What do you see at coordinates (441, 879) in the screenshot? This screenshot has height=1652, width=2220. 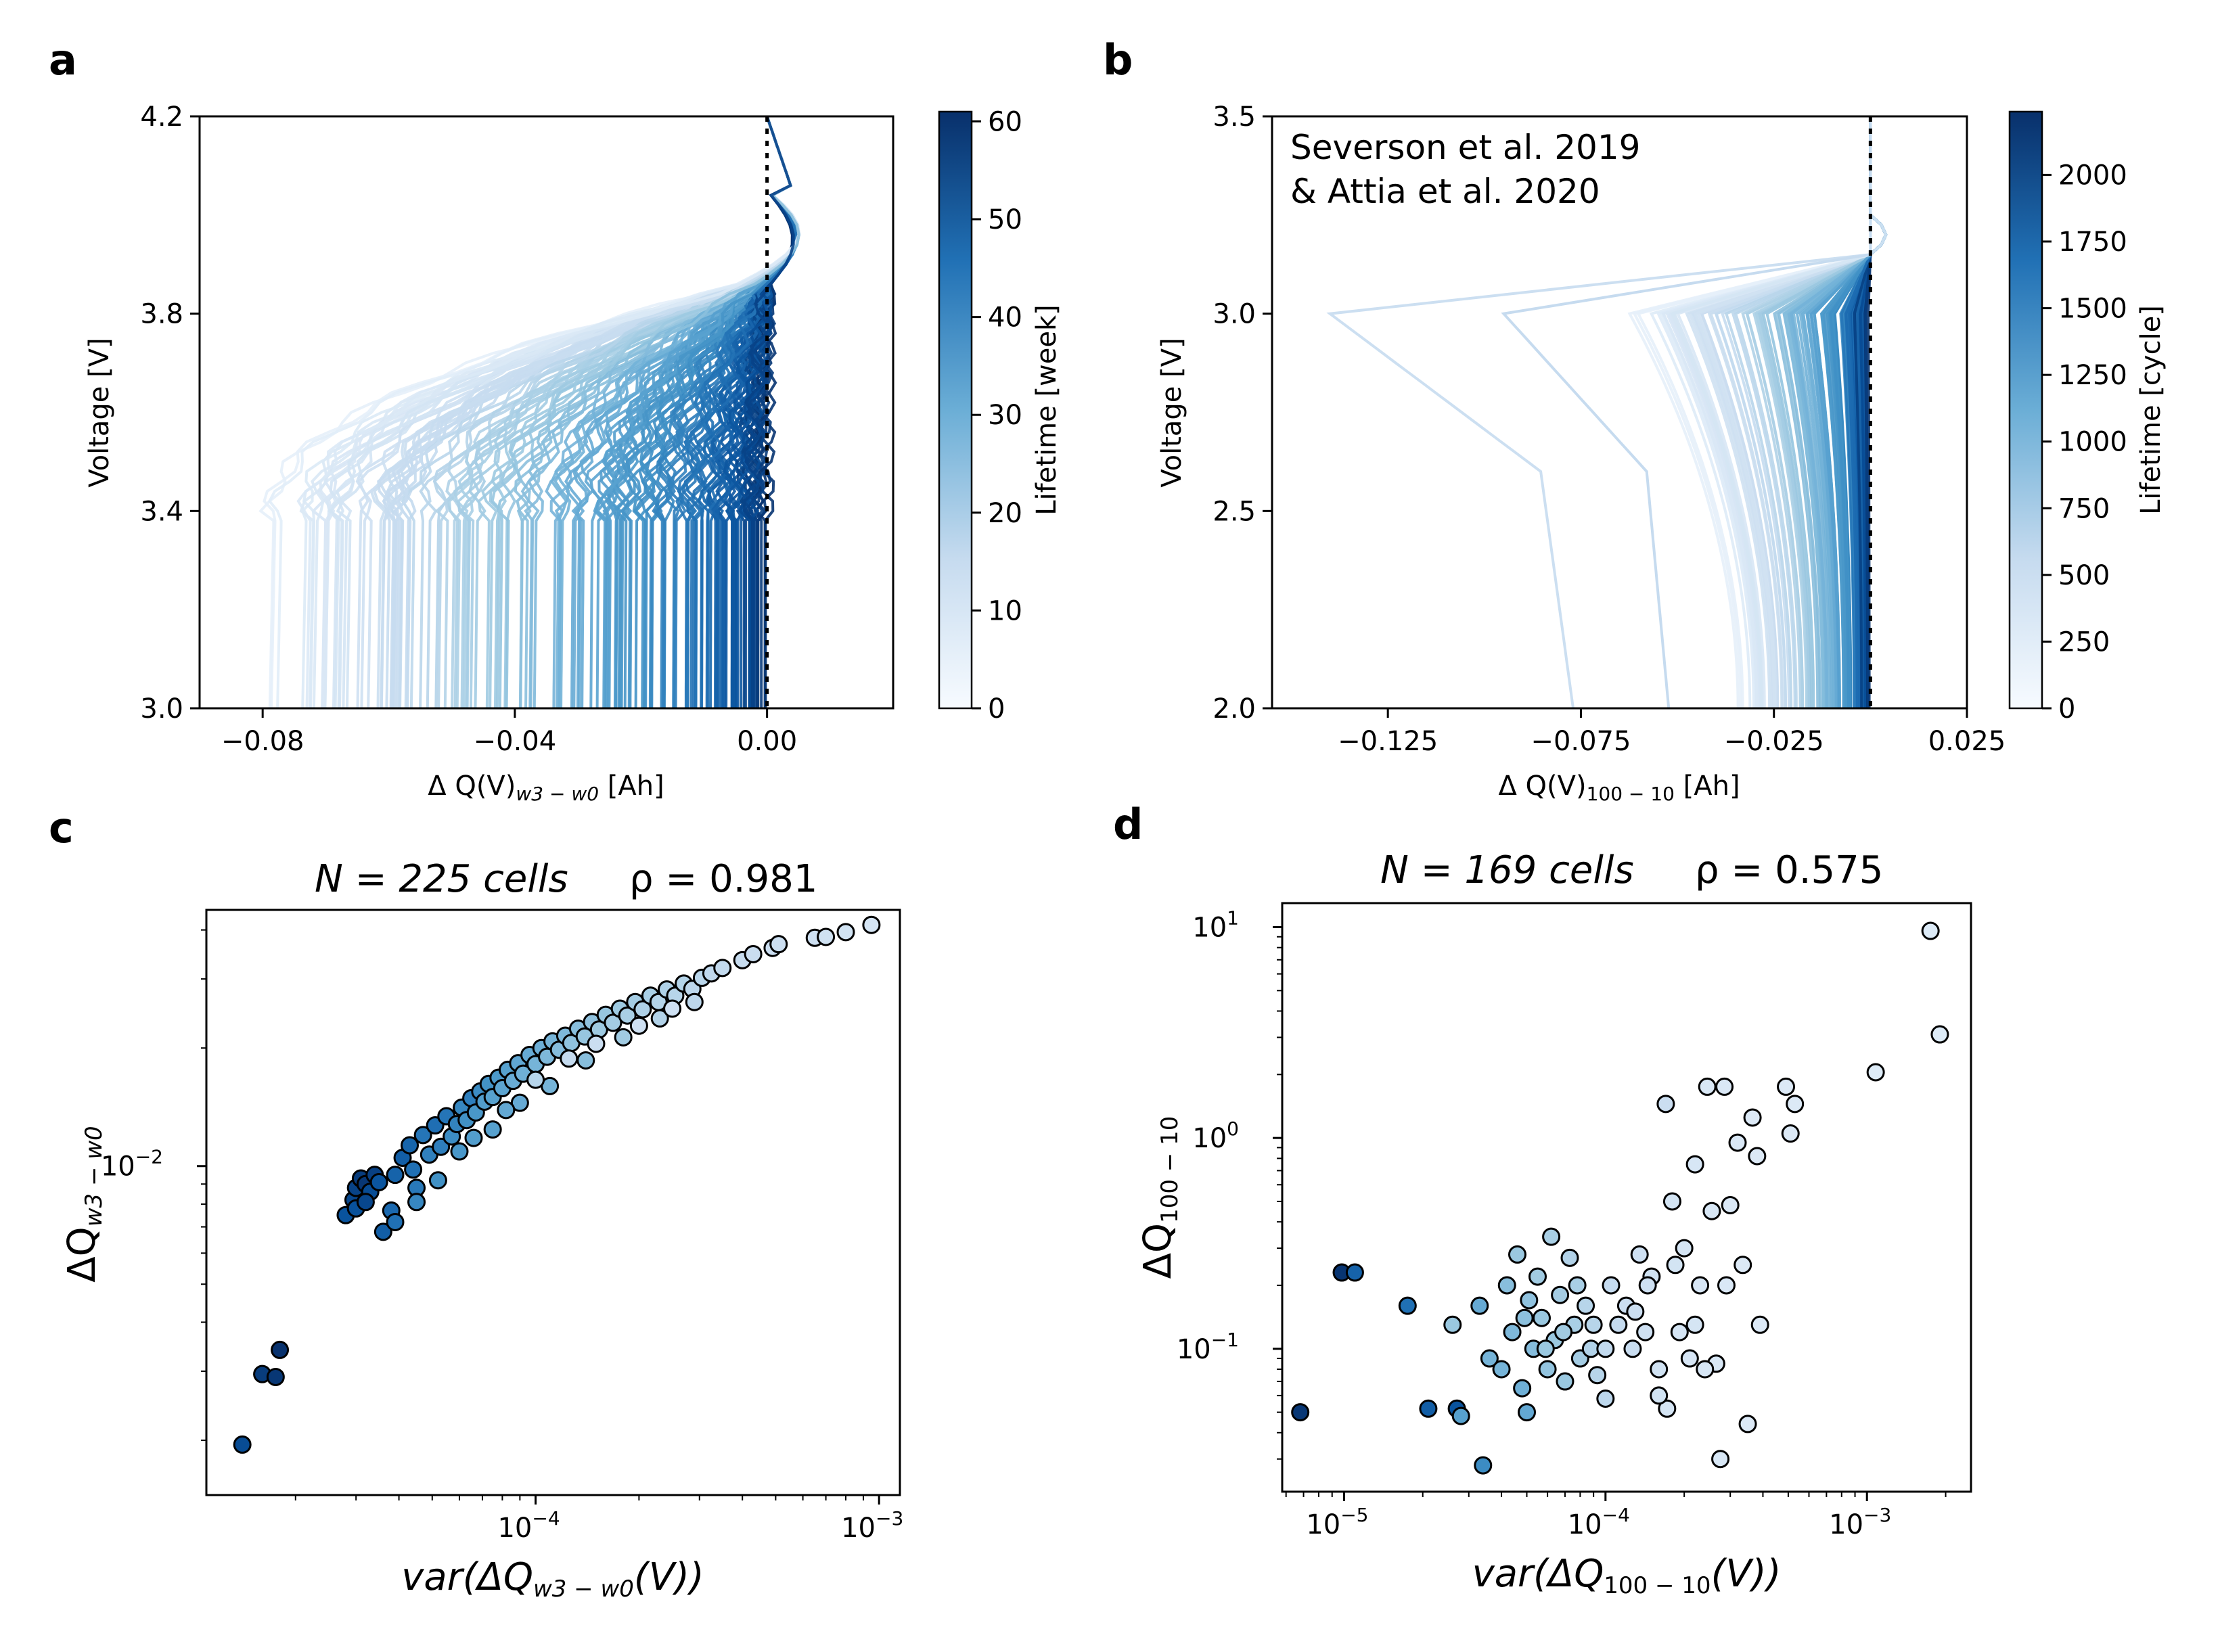 I see `panel-c-title-n: N = 225 cells` at bounding box center [441, 879].